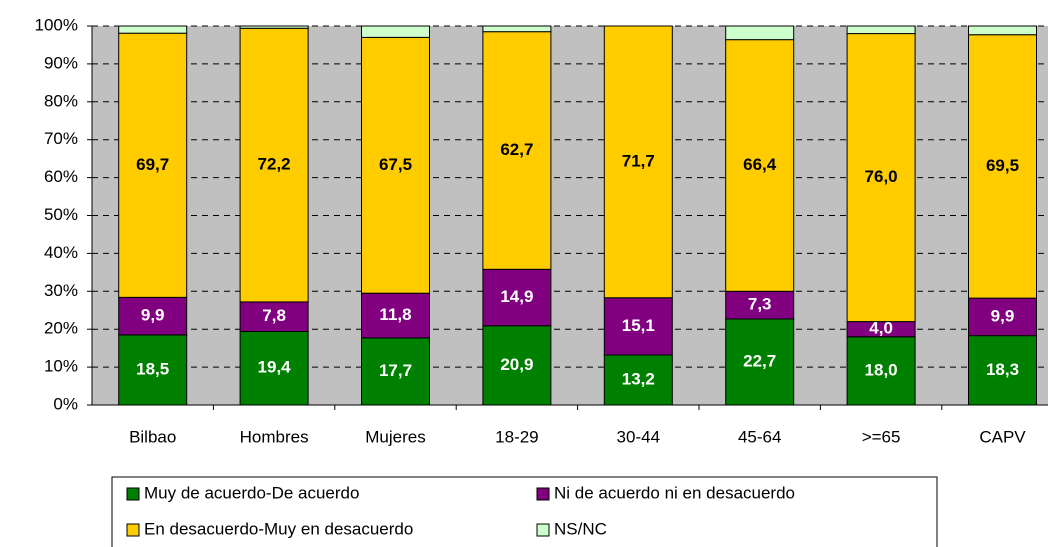 The height and width of the screenshot is (547, 1050). What do you see at coordinates (56, 24) in the screenshot?
I see `y-tick-label: 100%` at bounding box center [56, 24].